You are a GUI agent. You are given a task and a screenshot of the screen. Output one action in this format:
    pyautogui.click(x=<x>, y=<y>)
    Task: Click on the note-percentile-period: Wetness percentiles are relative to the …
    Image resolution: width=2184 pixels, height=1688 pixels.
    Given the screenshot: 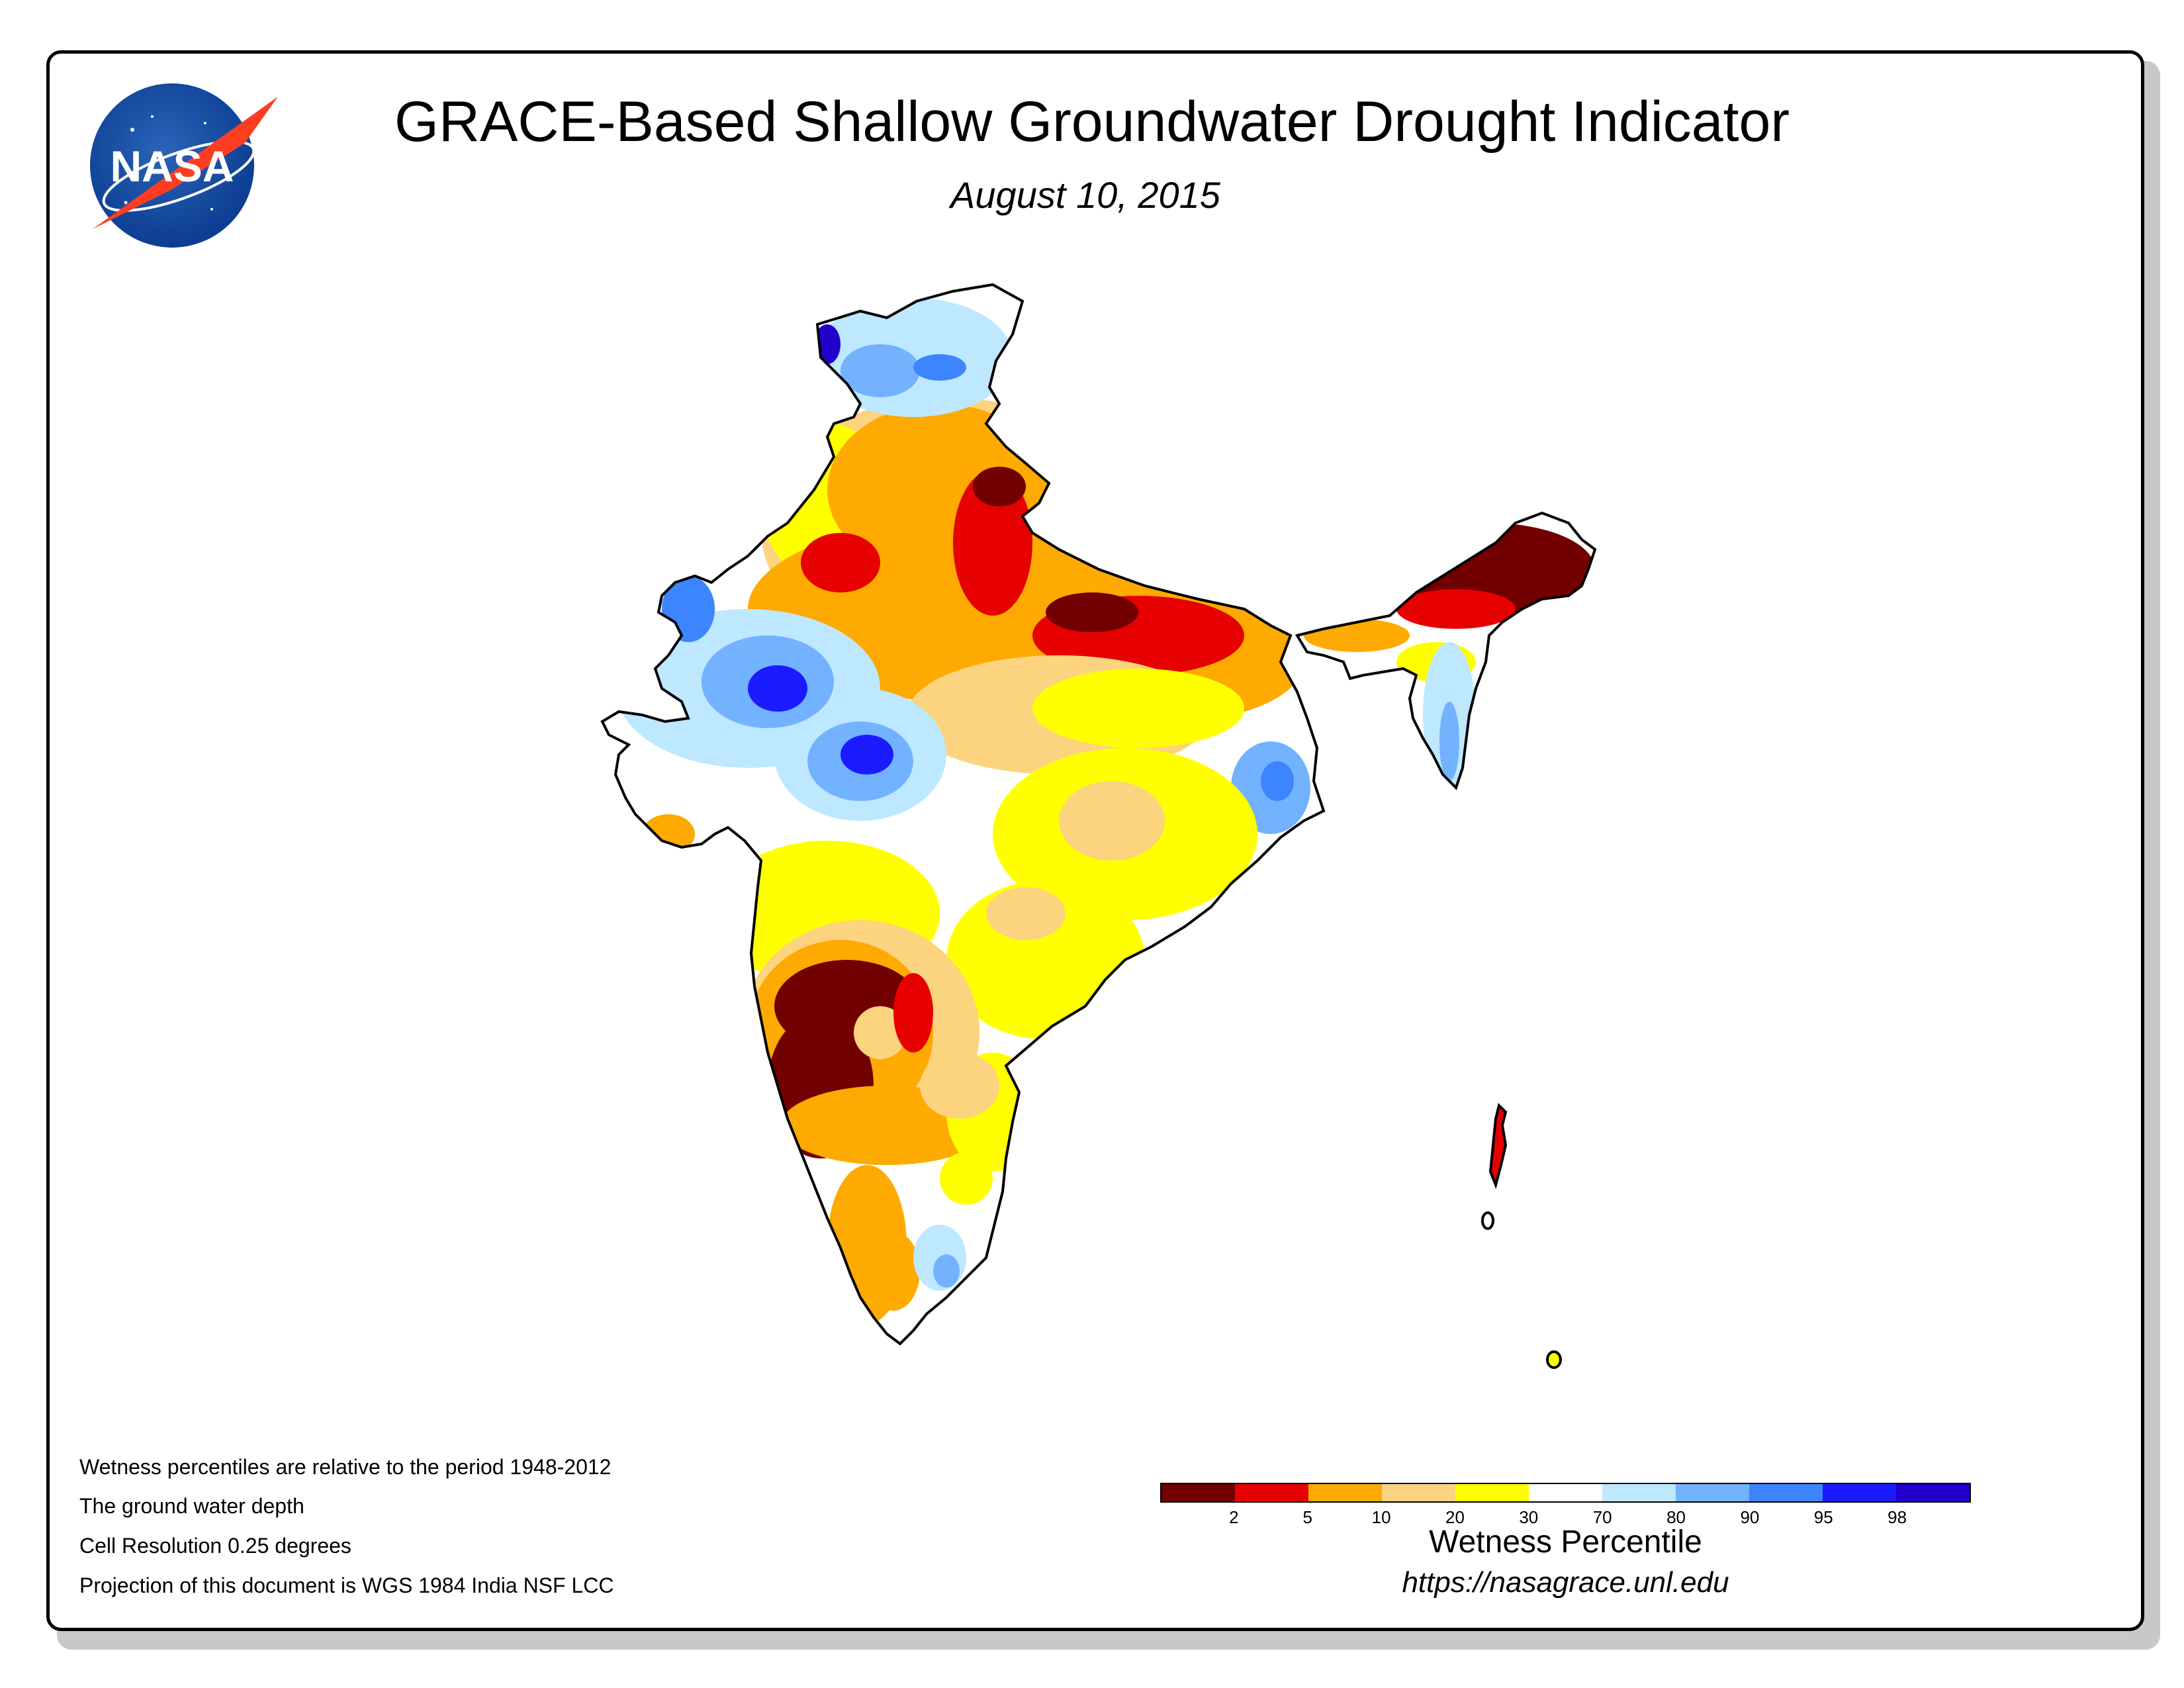 What is the action you would take?
    pyautogui.click(x=345, y=1467)
    